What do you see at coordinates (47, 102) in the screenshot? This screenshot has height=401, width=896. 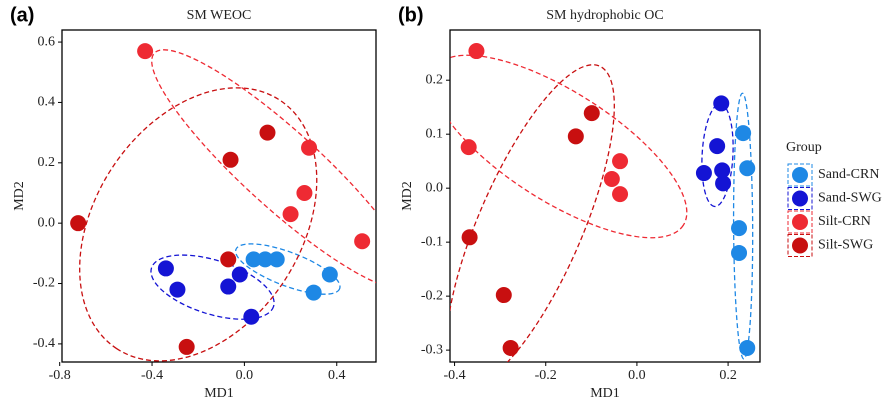 I see `y-tick-label: 0.4` at bounding box center [47, 102].